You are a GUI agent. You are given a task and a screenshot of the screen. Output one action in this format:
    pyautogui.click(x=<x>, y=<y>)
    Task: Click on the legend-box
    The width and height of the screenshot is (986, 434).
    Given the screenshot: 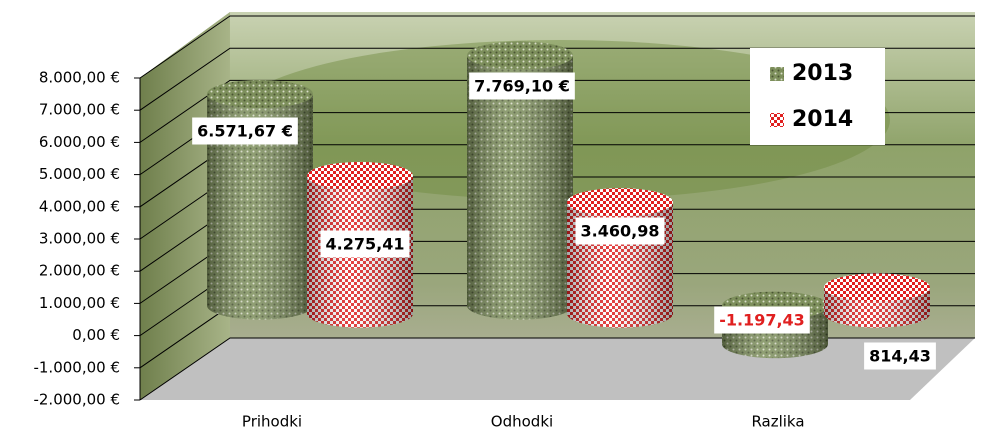 What is the action you would take?
    pyautogui.click(x=817, y=96)
    